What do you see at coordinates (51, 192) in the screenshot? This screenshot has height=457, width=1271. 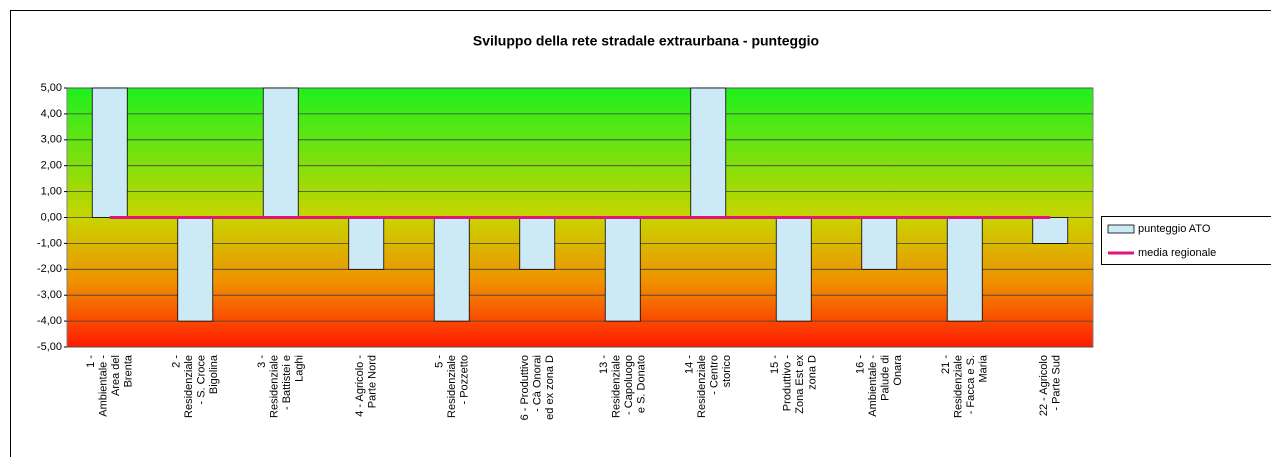 I see `y-tick-label: 1,00` at bounding box center [51, 192].